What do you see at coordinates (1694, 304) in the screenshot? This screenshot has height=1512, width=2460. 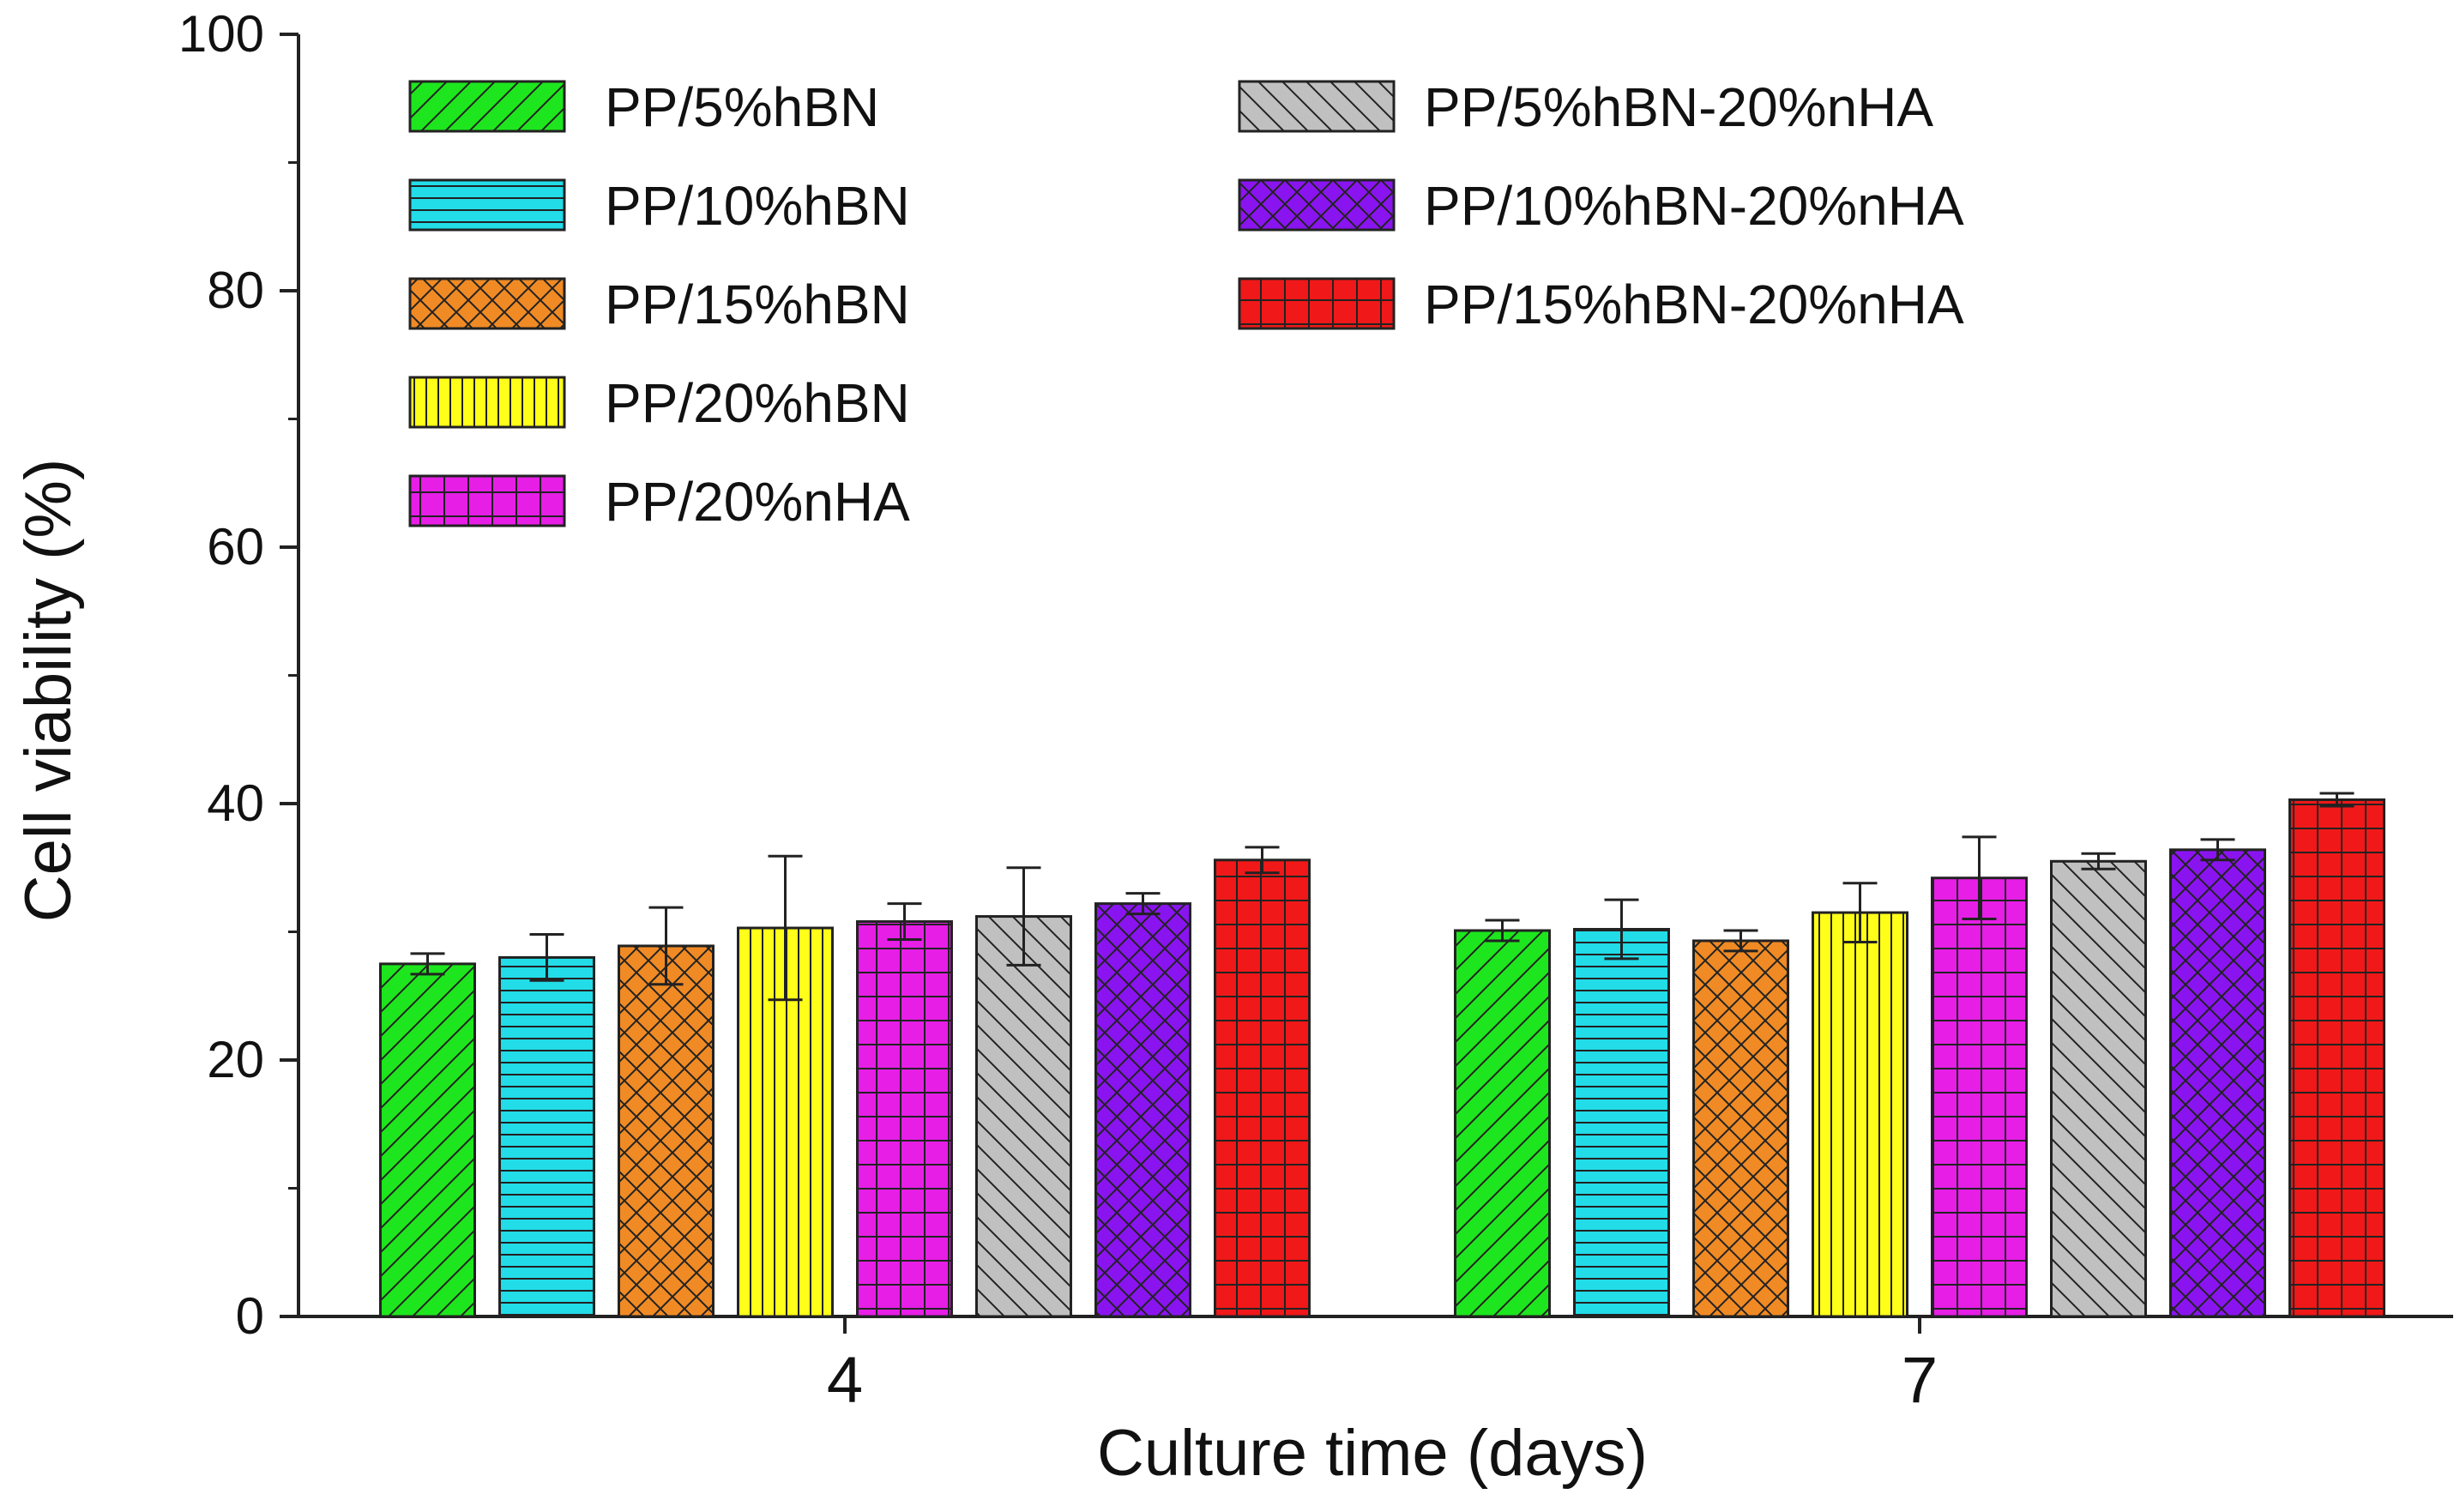 I see `legend-label: PP/15%hBN-20%nHA` at bounding box center [1694, 304].